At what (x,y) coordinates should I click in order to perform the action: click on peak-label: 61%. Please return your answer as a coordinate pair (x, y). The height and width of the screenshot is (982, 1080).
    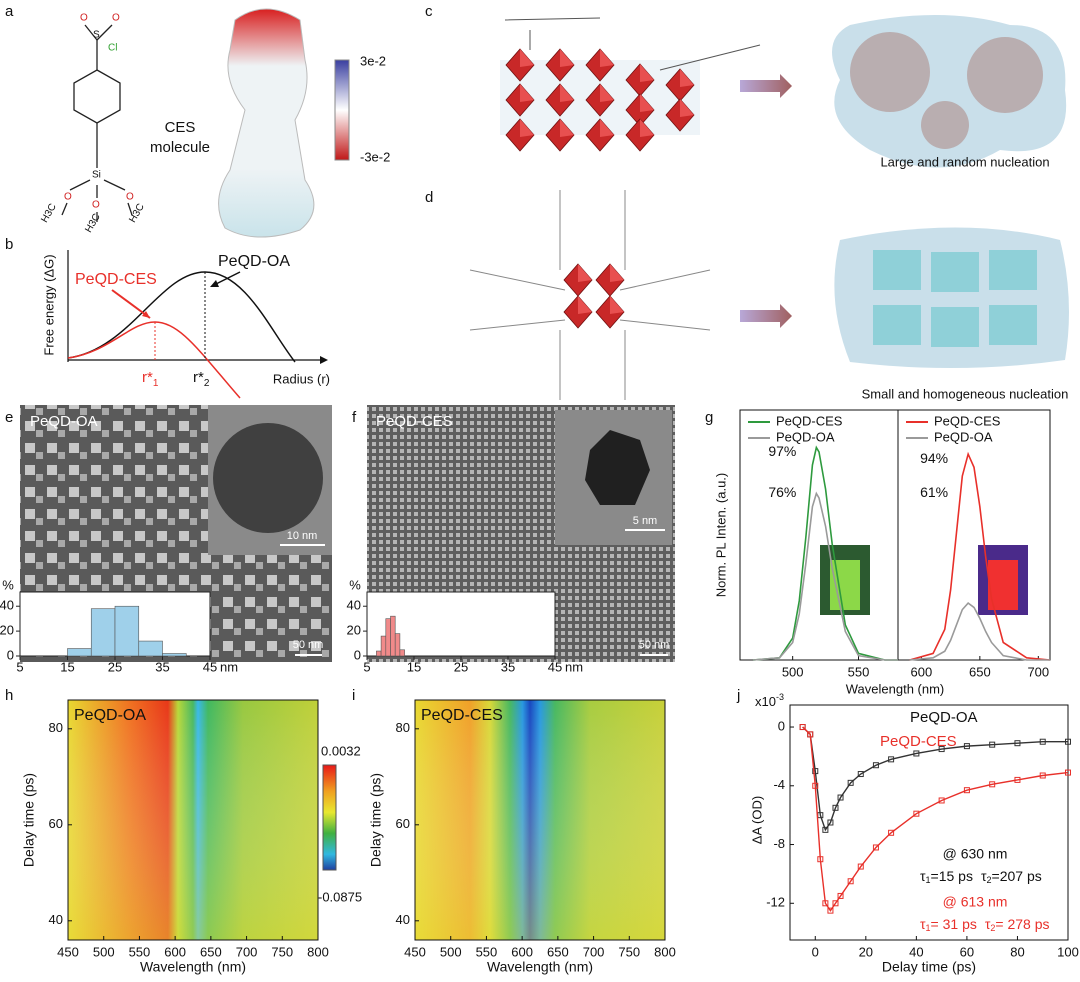
    Looking at the image, I should click on (934, 492).